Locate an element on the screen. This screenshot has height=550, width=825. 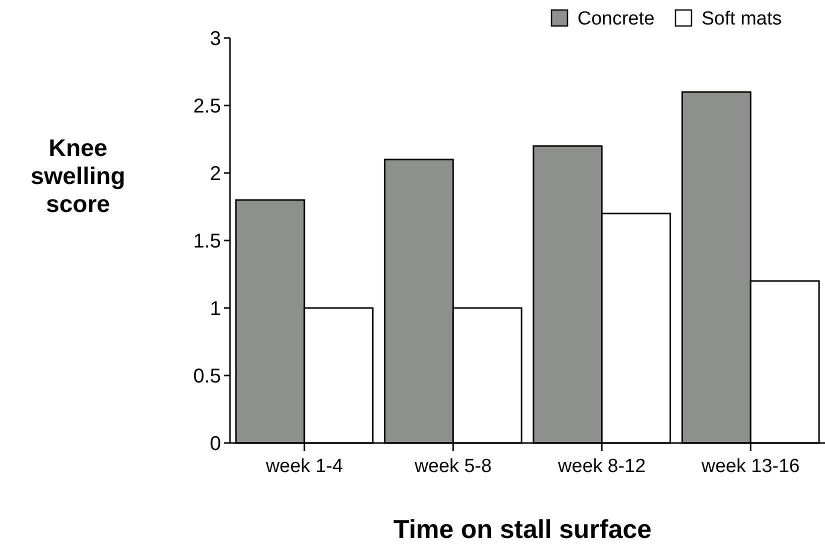
y-tick-label: 0.5 is located at coordinates (207, 377).